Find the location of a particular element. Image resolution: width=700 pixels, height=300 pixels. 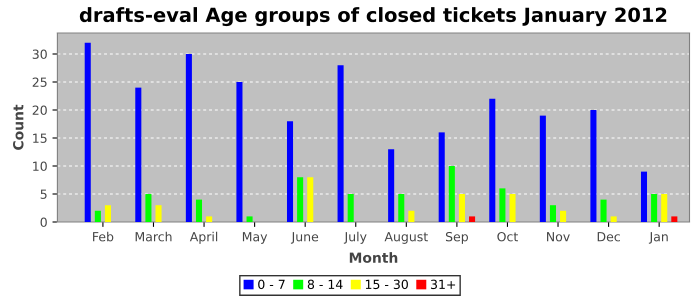

x-tick-label: April is located at coordinates (204, 238).